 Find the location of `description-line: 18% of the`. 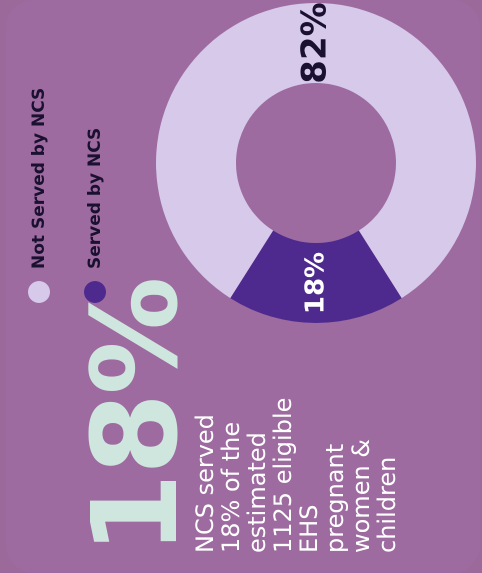

description-line: 18% of the is located at coordinates (231, 487).